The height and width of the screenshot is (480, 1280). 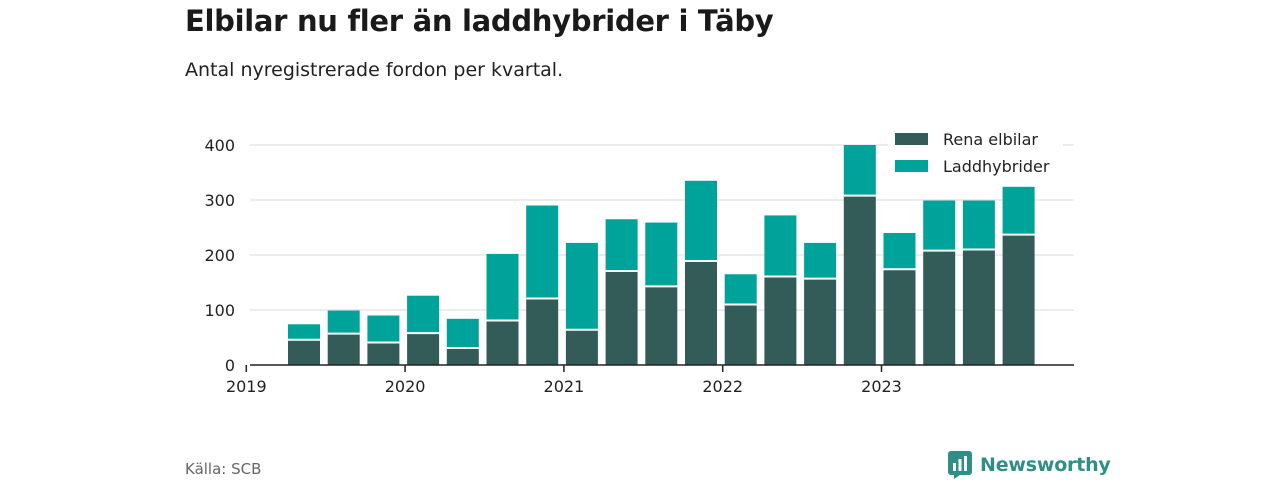 What do you see at coordinates (479, 21) in the screenshot?
I see `chart-title: Elbilar nu fler än laddhybrider i Täby` at bounding box center [479, 21].